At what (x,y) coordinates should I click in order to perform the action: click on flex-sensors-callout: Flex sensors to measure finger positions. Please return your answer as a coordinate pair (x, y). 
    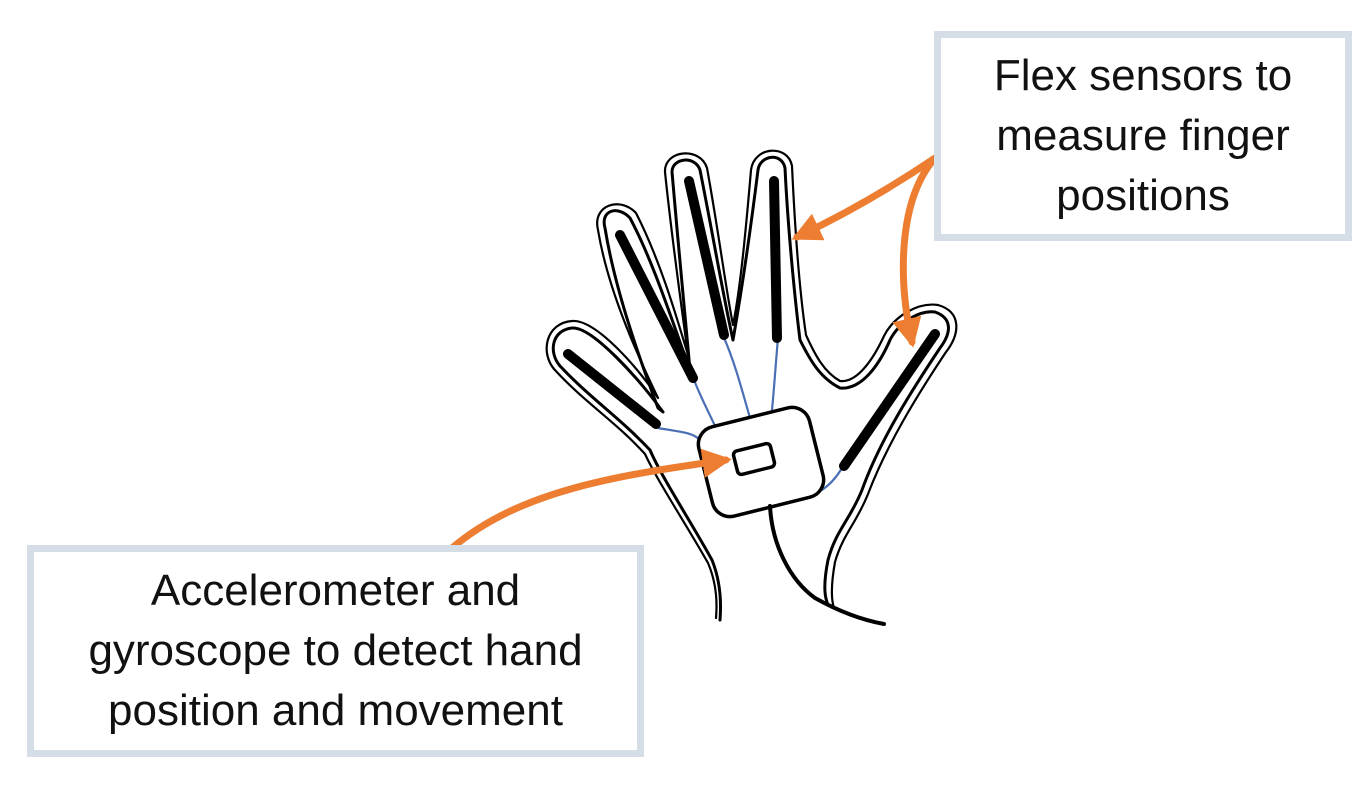
    Looking at the image, I should click on (1143, 136).